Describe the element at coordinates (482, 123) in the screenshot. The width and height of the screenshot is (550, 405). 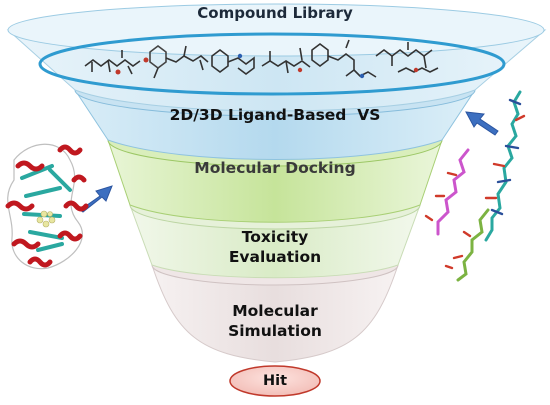
I see `arrow-left-icon` at that location.